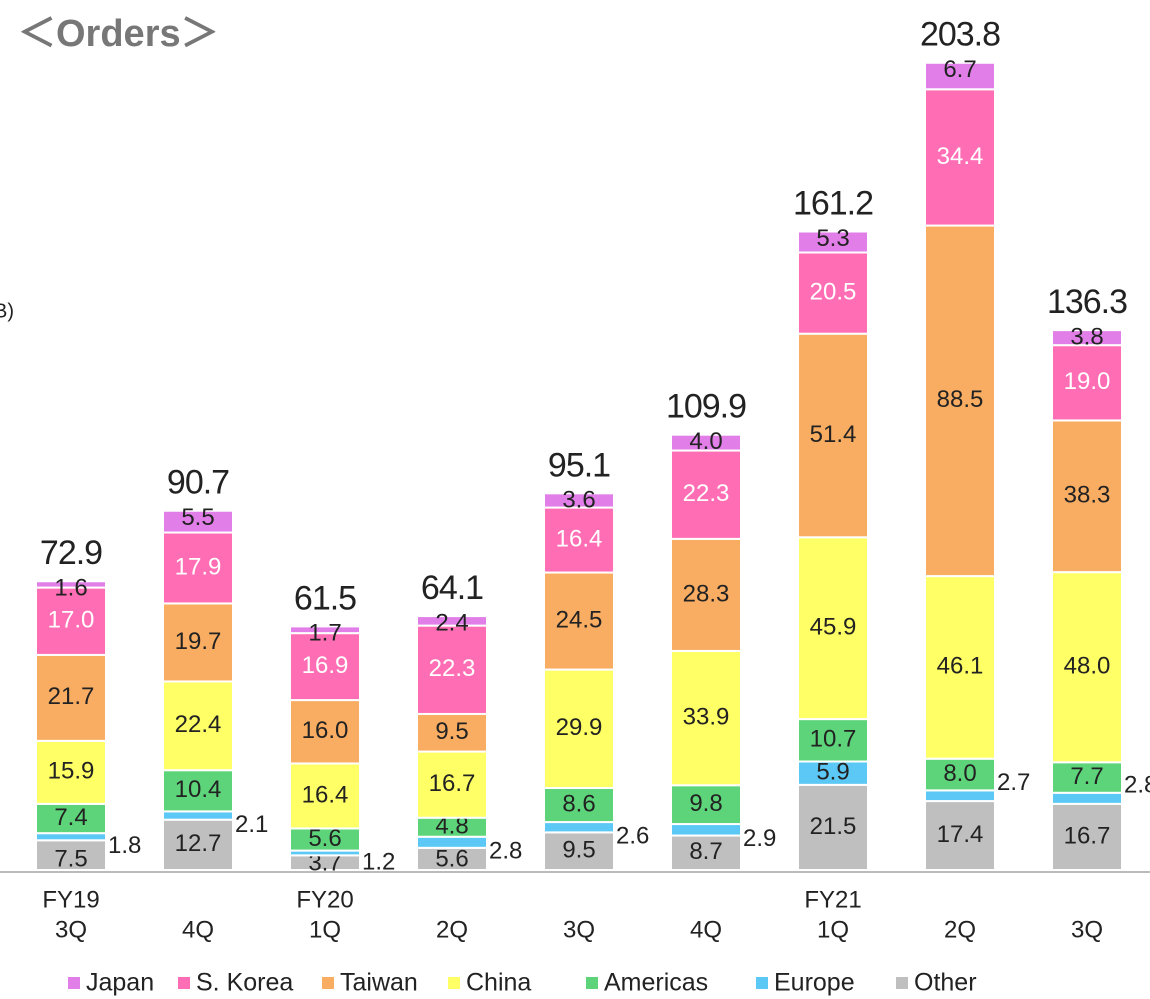 Image resolution: width=1150 pixels, height=999 pixels. I want to click on data-label: 2.8, so click(505, 851).